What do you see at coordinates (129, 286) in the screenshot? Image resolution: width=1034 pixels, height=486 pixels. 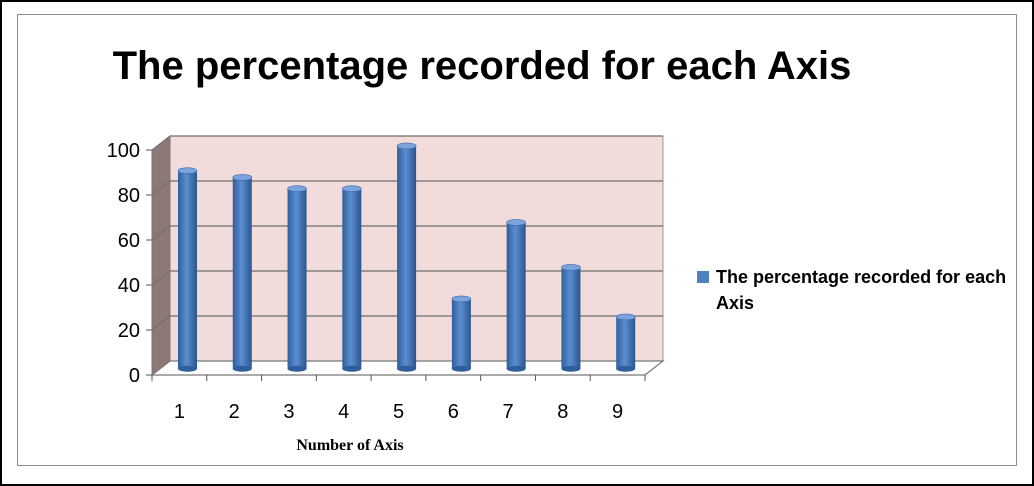 I see `y-tick-label: 40` at bounding box center [129, 286].